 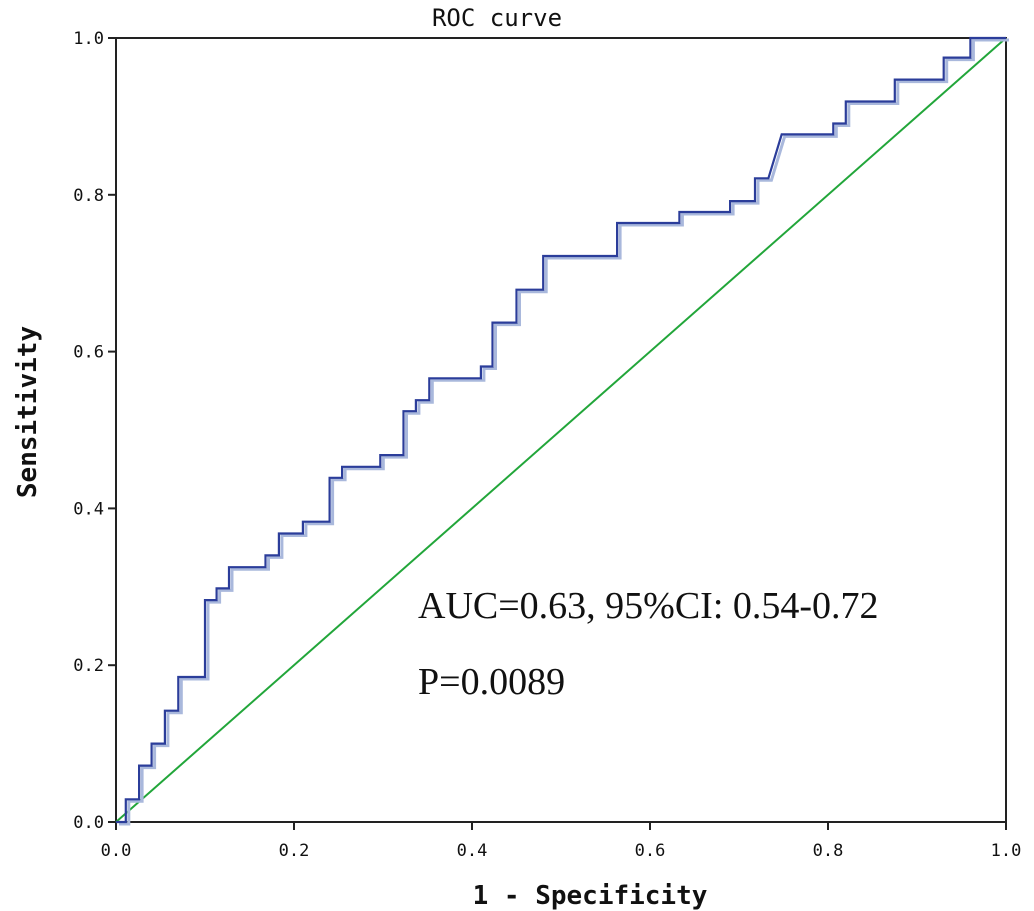 I want to click on y-tick-label: 0.0, so click(x=88, y=823).